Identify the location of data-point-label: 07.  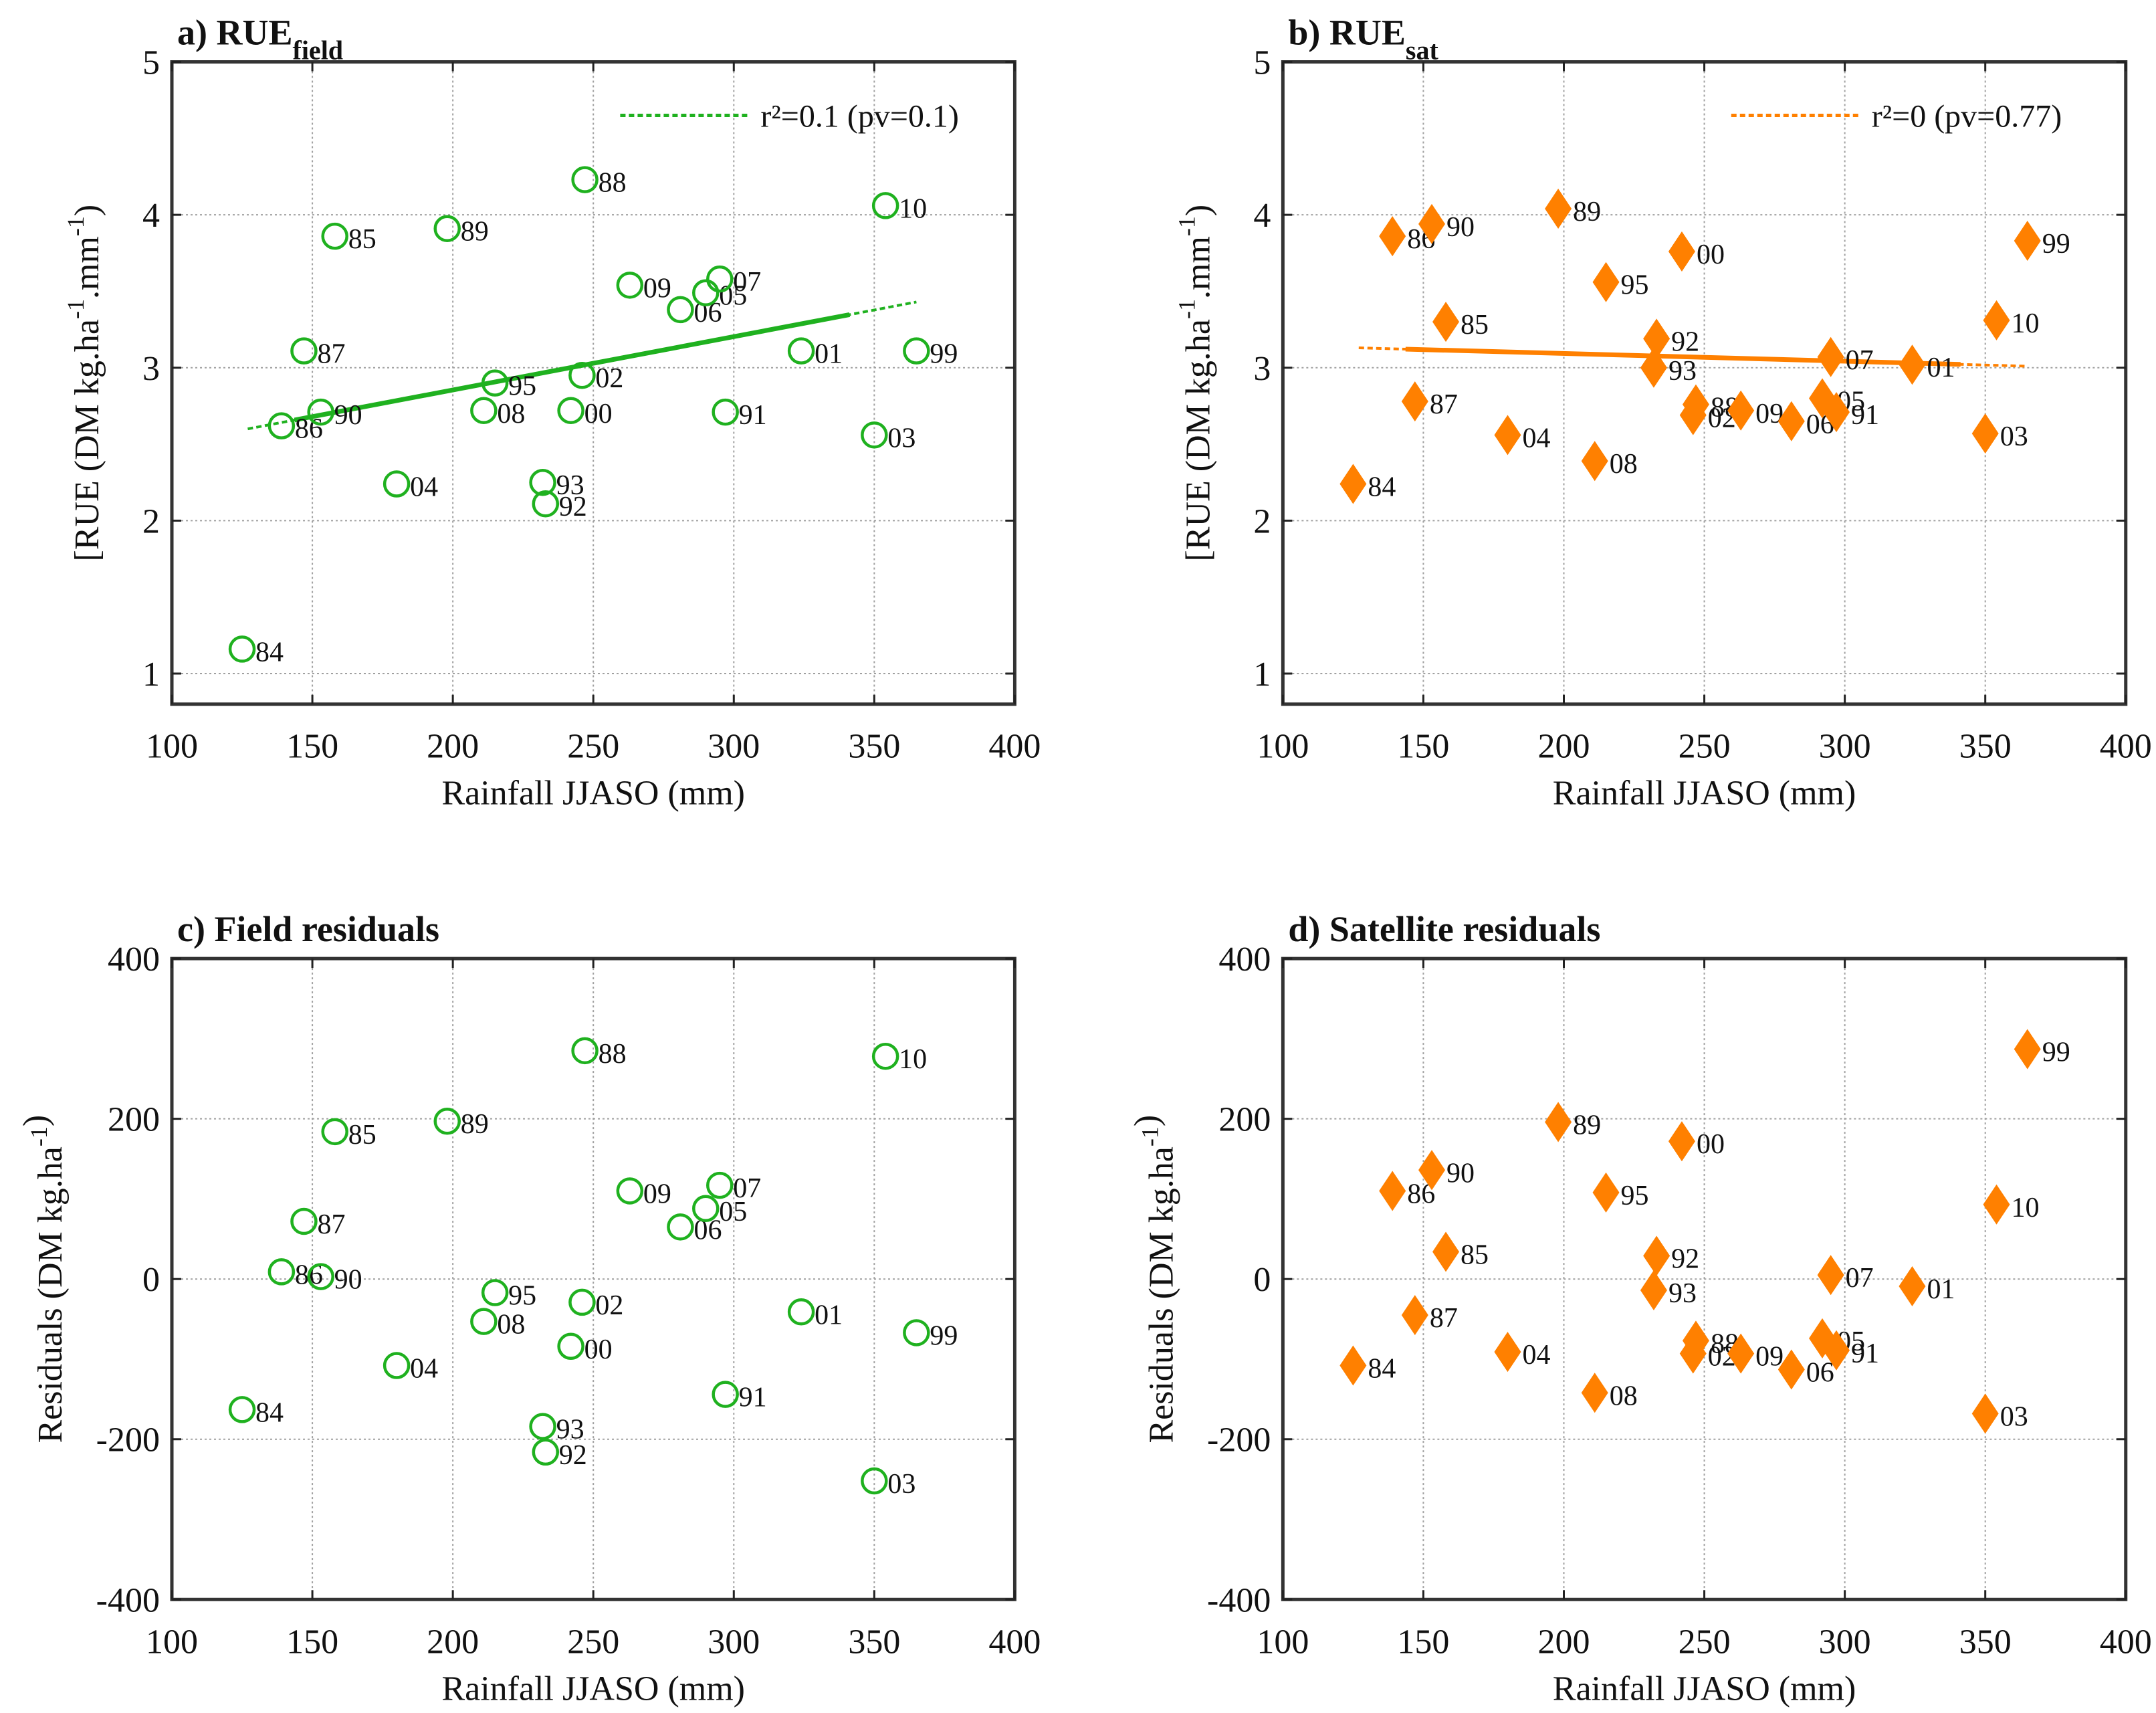
(1860, 1278).